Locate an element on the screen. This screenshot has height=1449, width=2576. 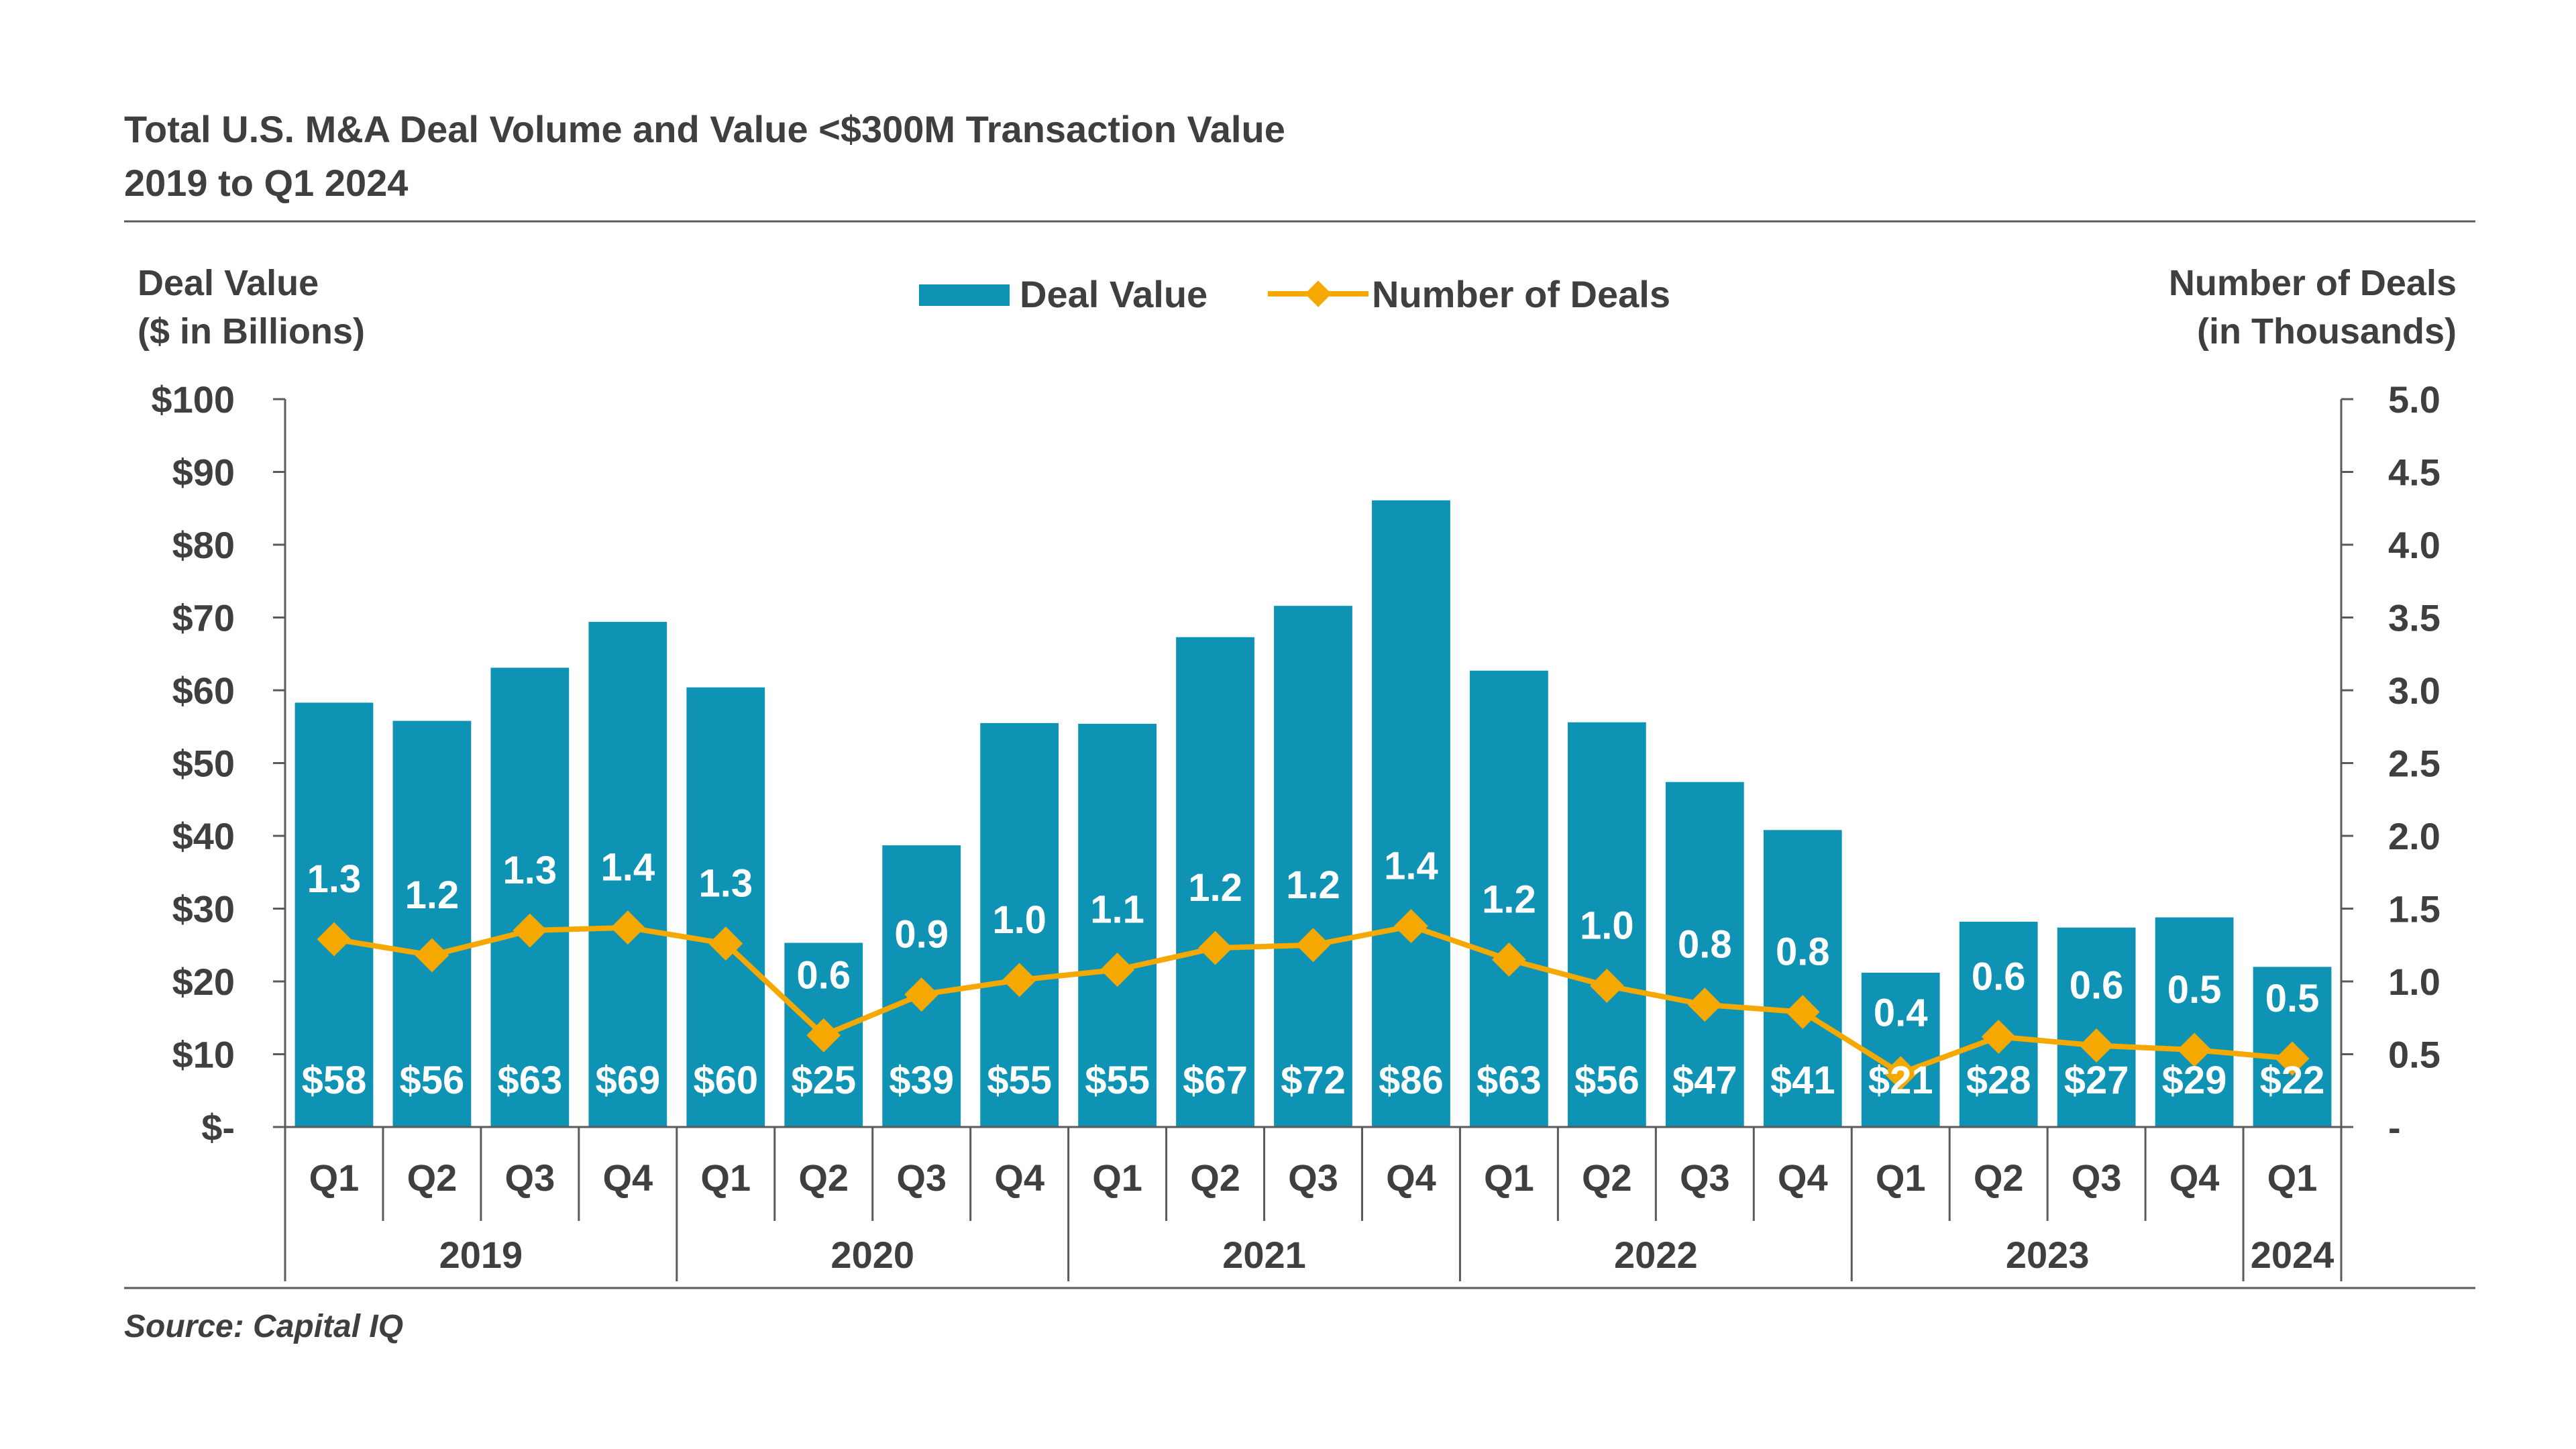
y-right-tick-label: 4.5 is located at coordinates (2414, 472).